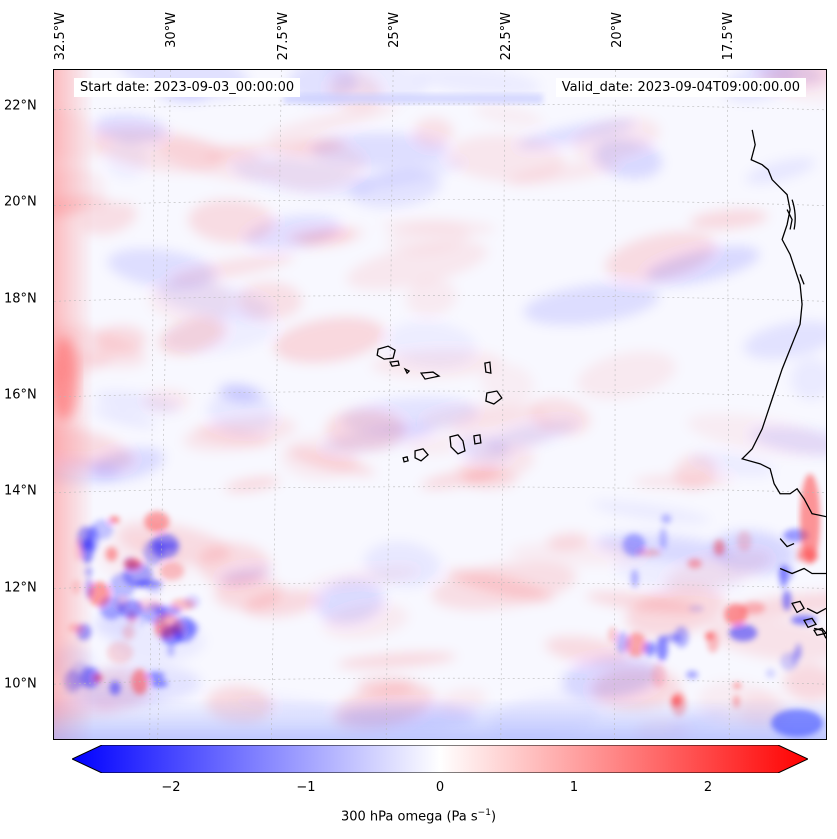 The width and height of the screenshot is (837, 839). I want to click on parallel-22n, so click(440, 107).